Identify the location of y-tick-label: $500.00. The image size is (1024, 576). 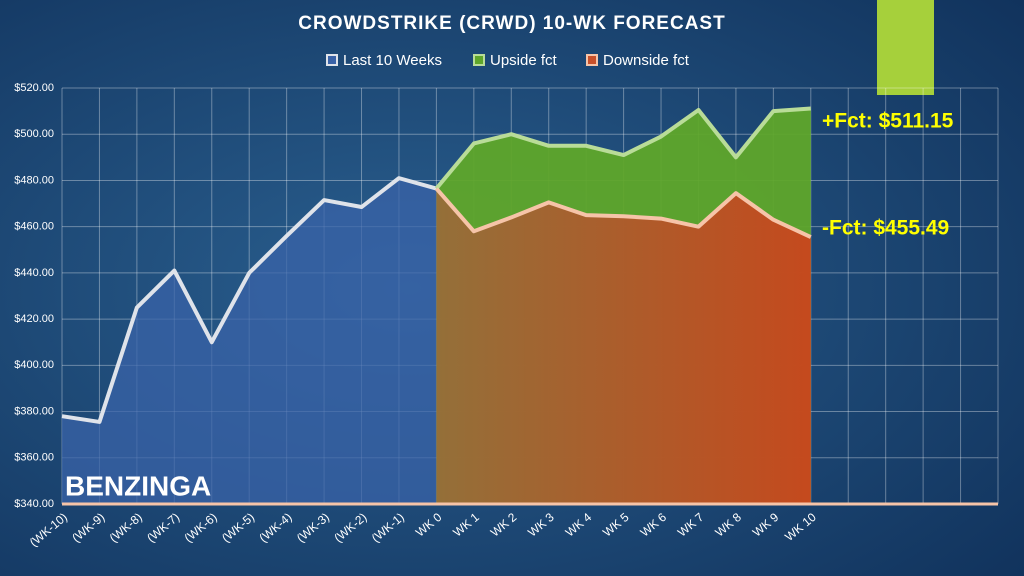
(34, 134).